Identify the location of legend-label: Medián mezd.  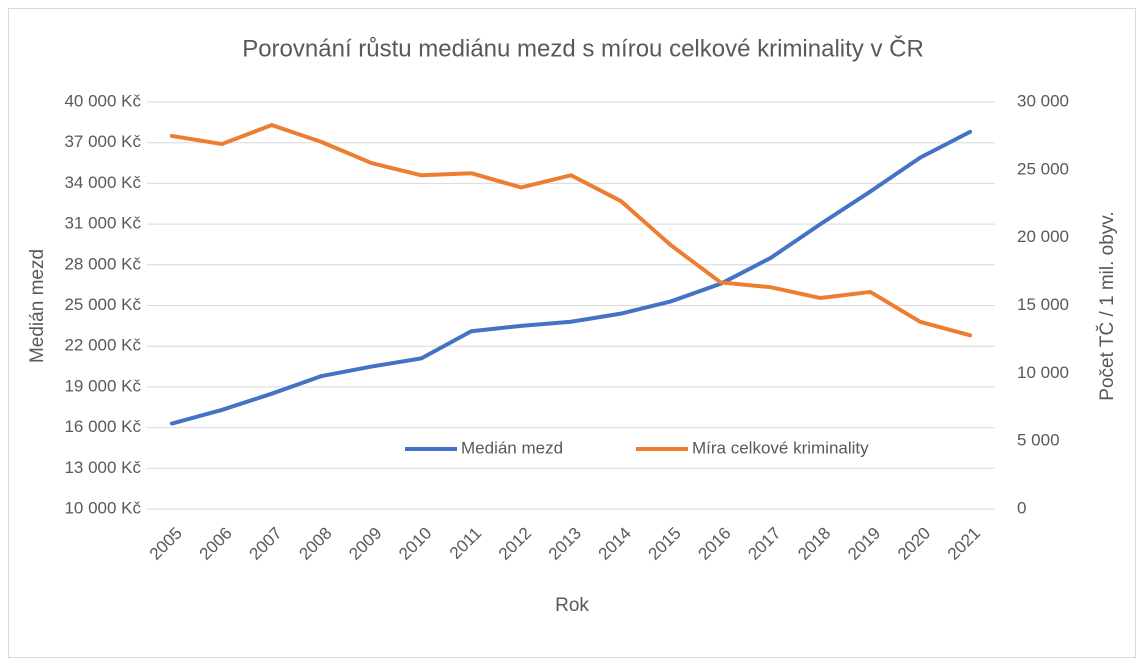
(512, 447).